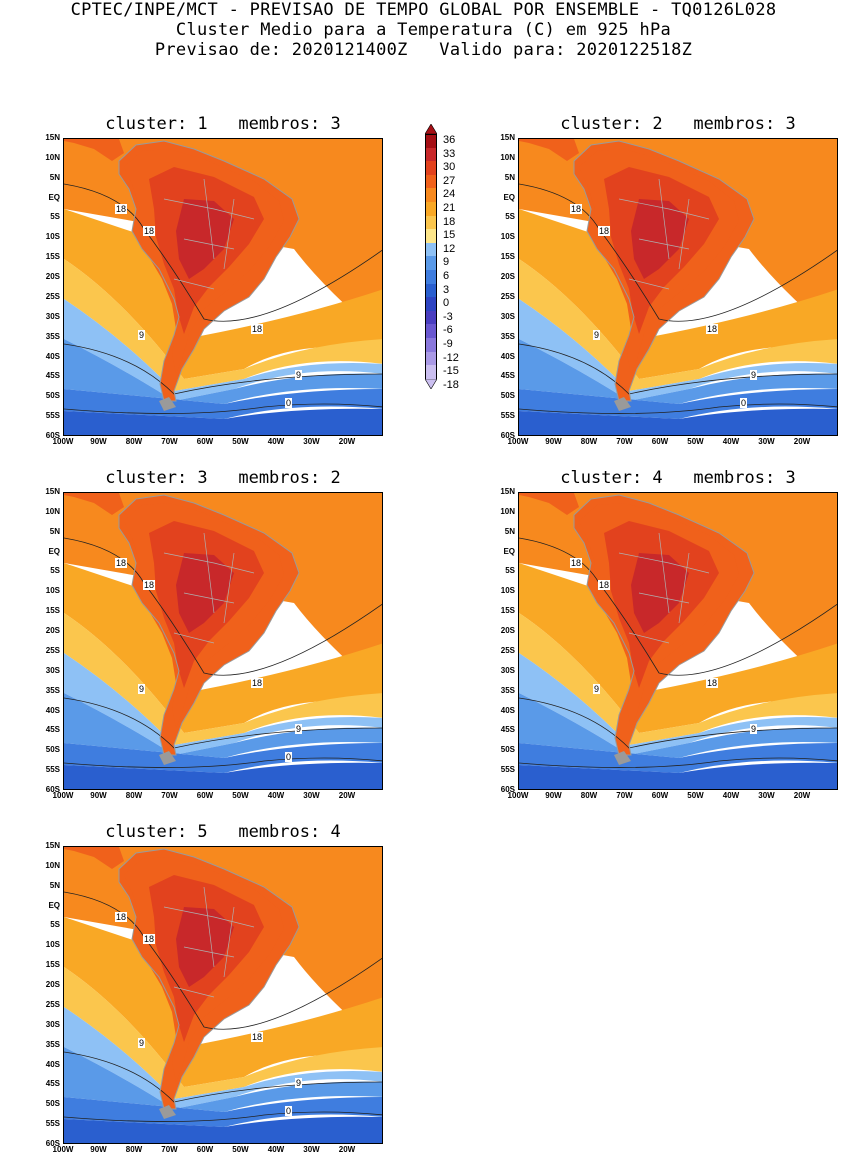  I want to click on colorbar-label: -12, so click(451, 357).